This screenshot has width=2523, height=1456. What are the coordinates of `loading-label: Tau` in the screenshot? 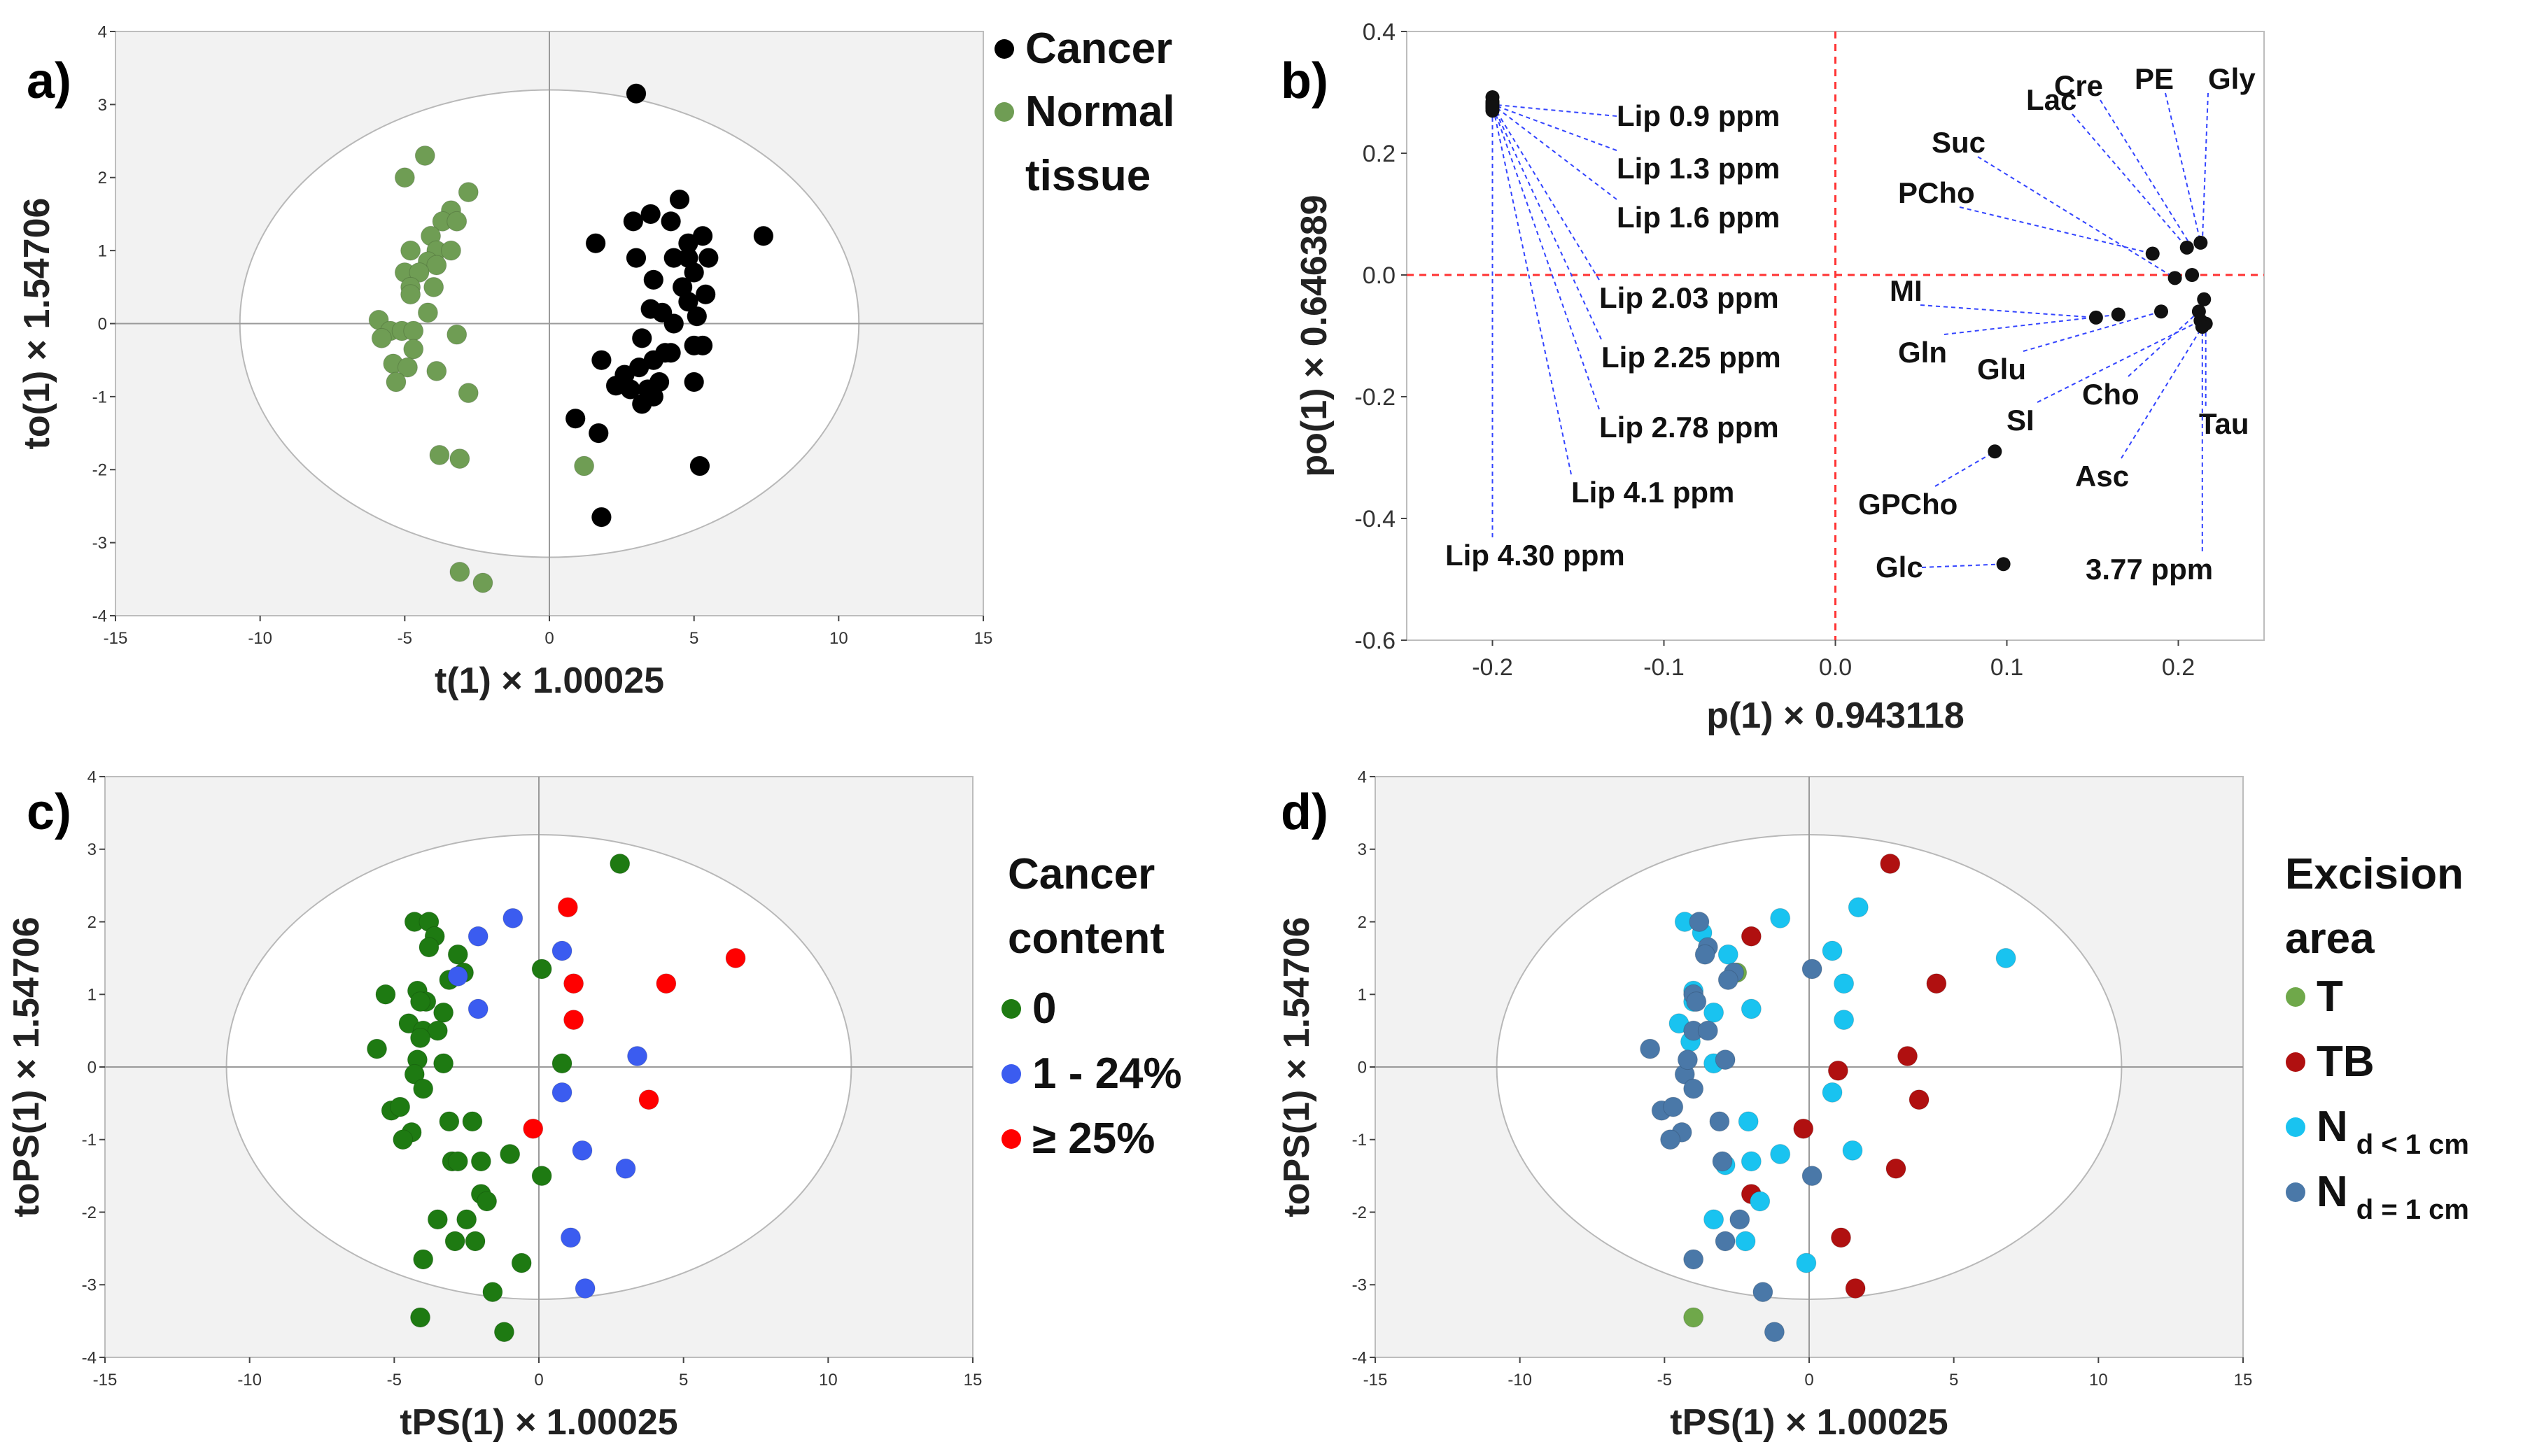 It's located at (2224, 423).